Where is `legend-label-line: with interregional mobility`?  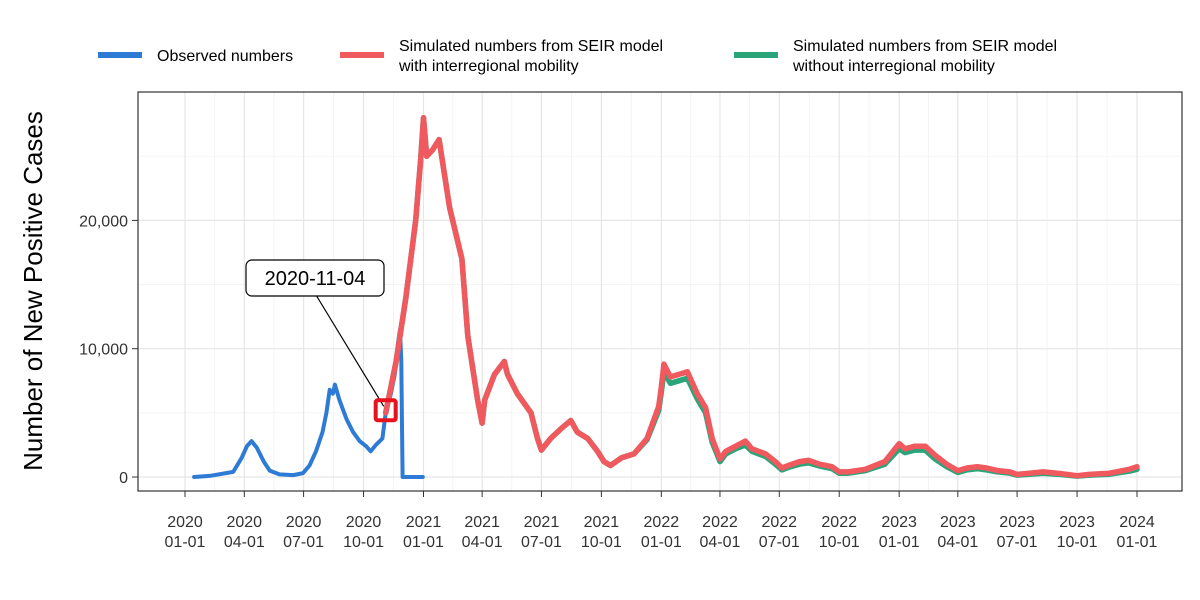
legend-label-line: with interregional mobility is located at coordinates (488, 66).